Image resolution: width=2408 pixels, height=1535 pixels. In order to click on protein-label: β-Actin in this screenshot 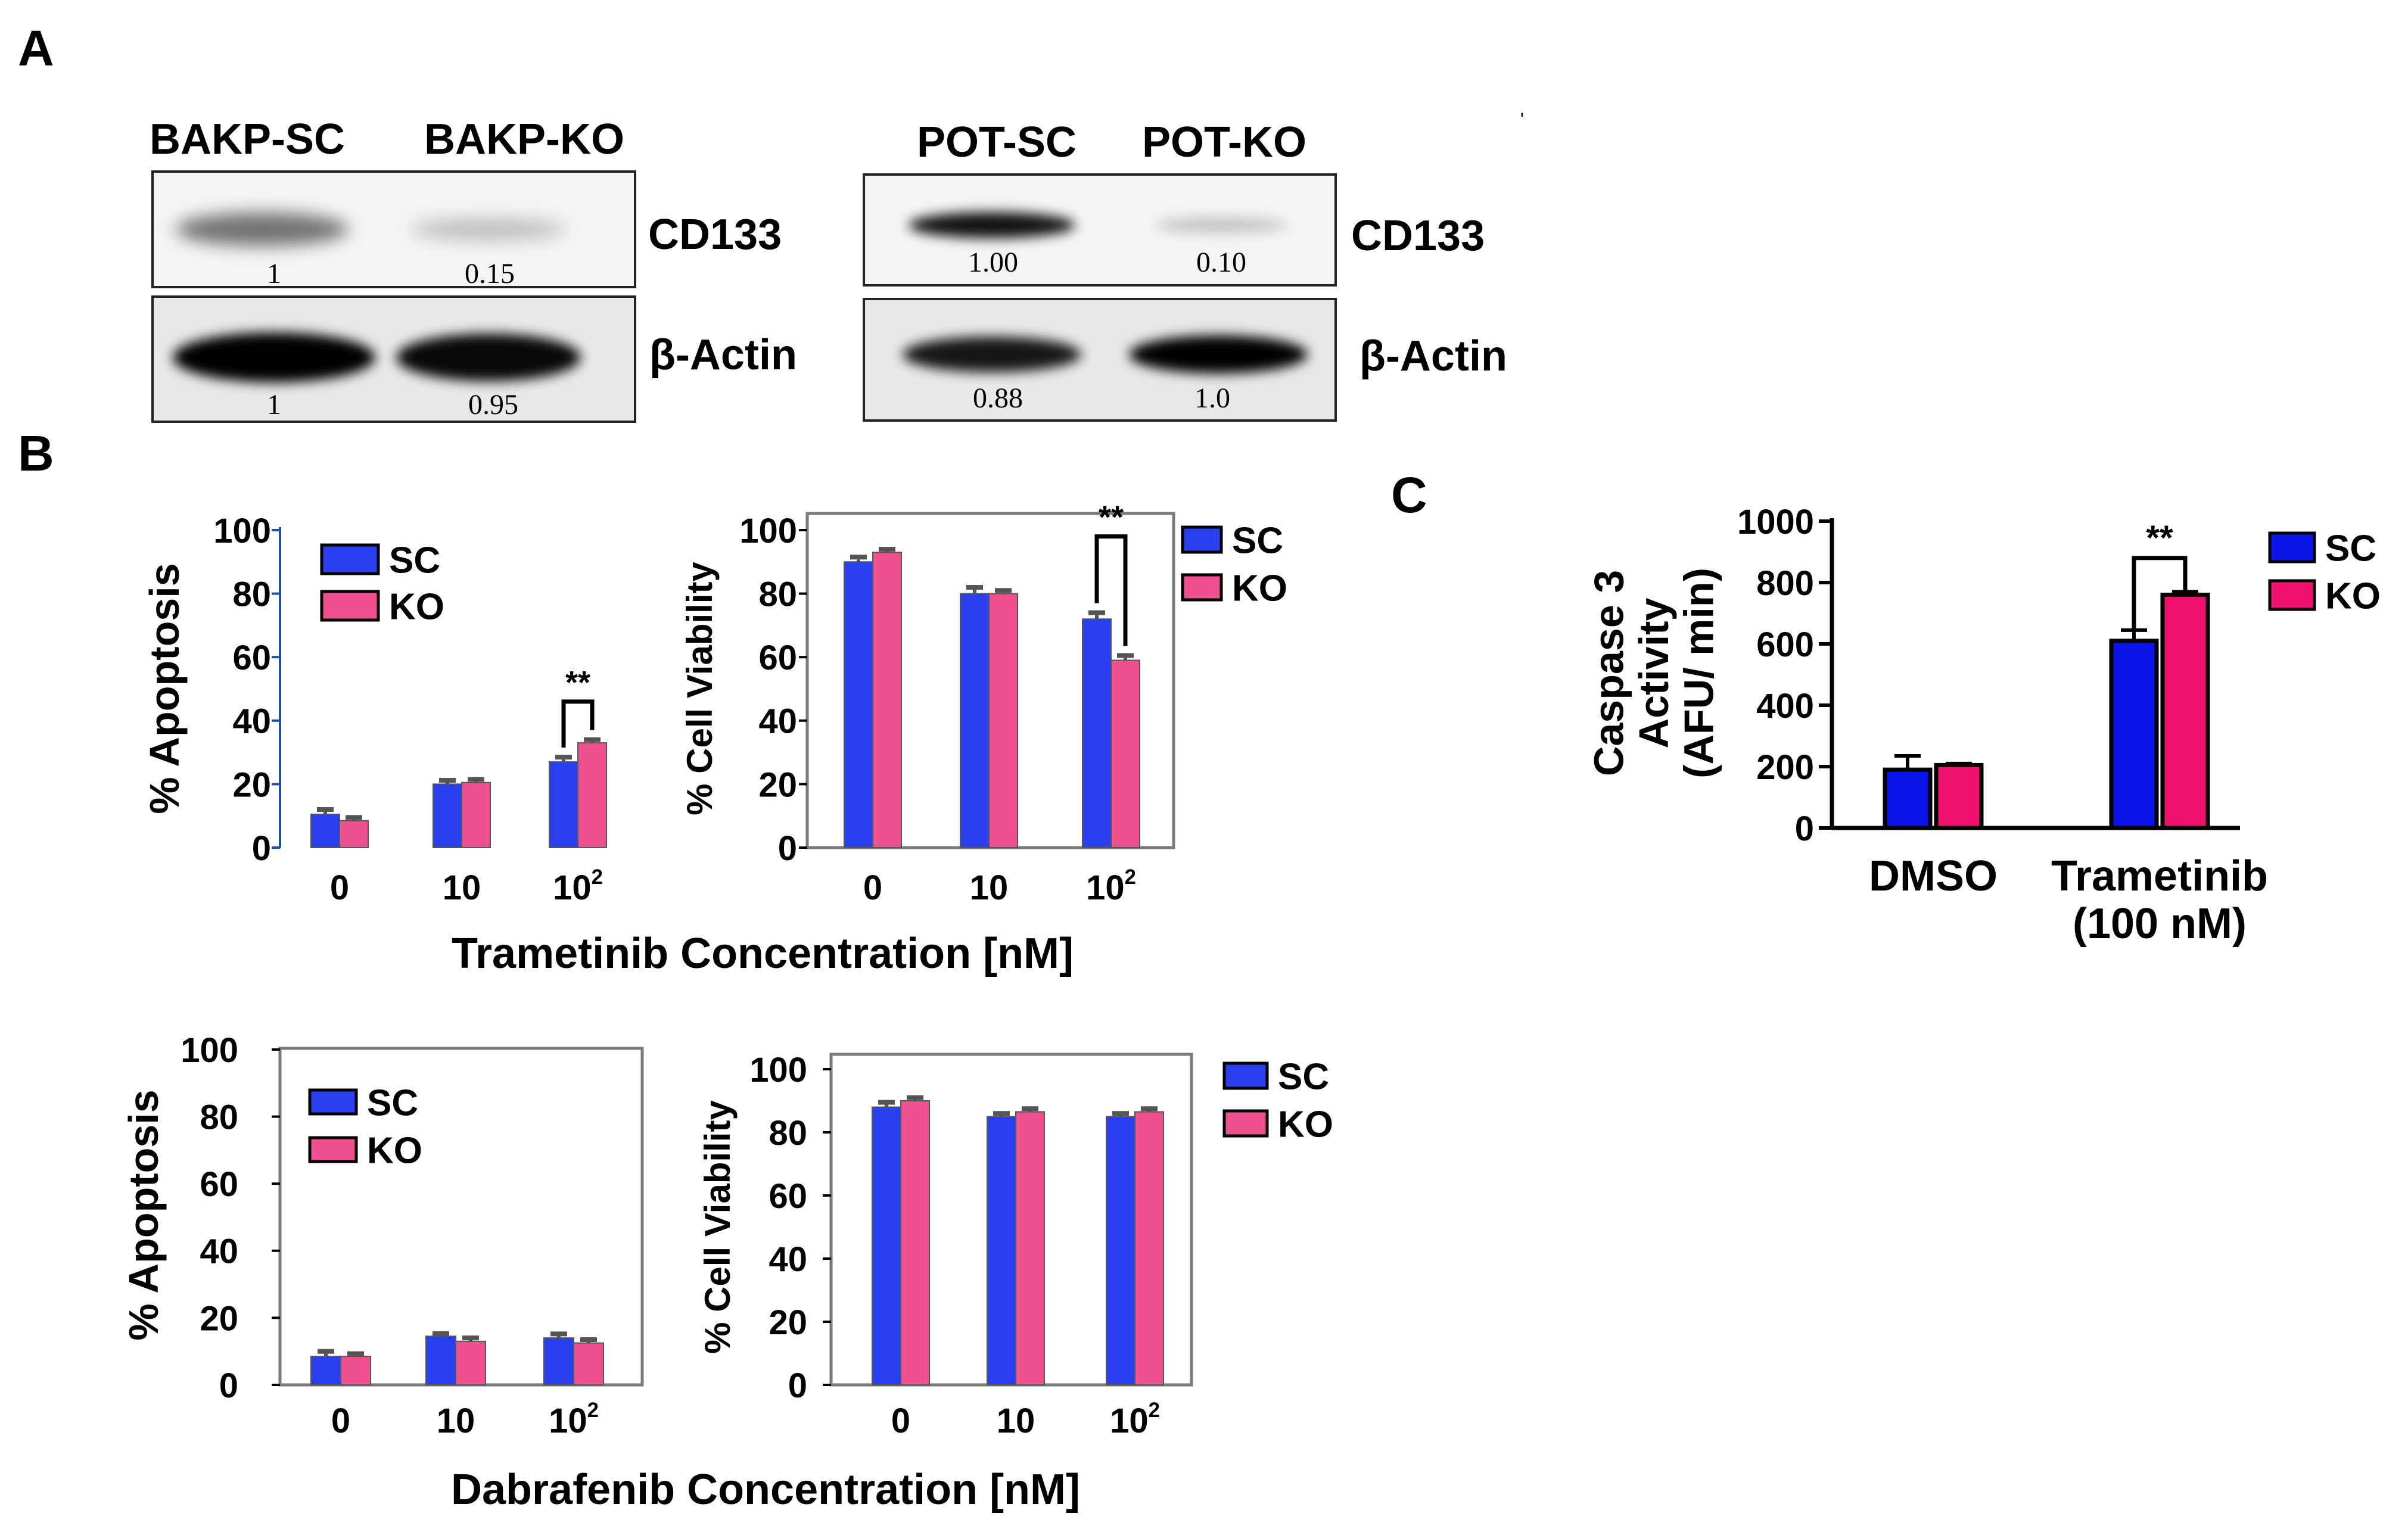, I will do `click(723, 355)`.